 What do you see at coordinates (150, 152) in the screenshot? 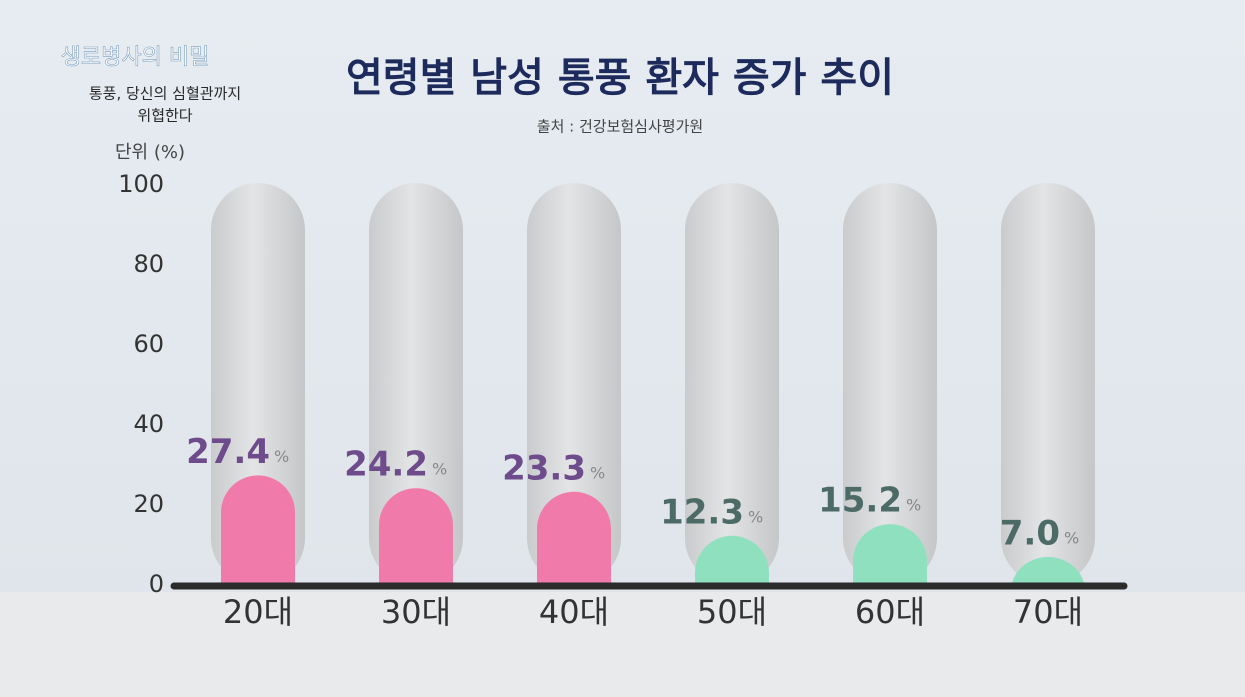
I see `y-axis-label: 단위 (%)` at bounding box center [150, 152].